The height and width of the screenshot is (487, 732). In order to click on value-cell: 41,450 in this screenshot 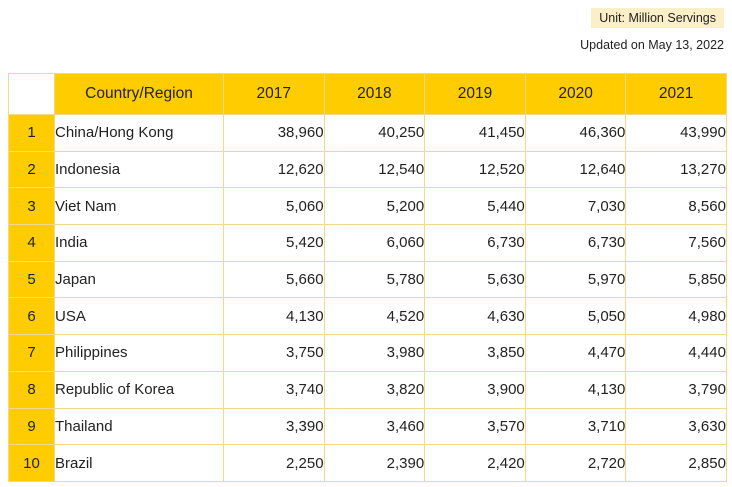, I will do `click(475, 133)`.